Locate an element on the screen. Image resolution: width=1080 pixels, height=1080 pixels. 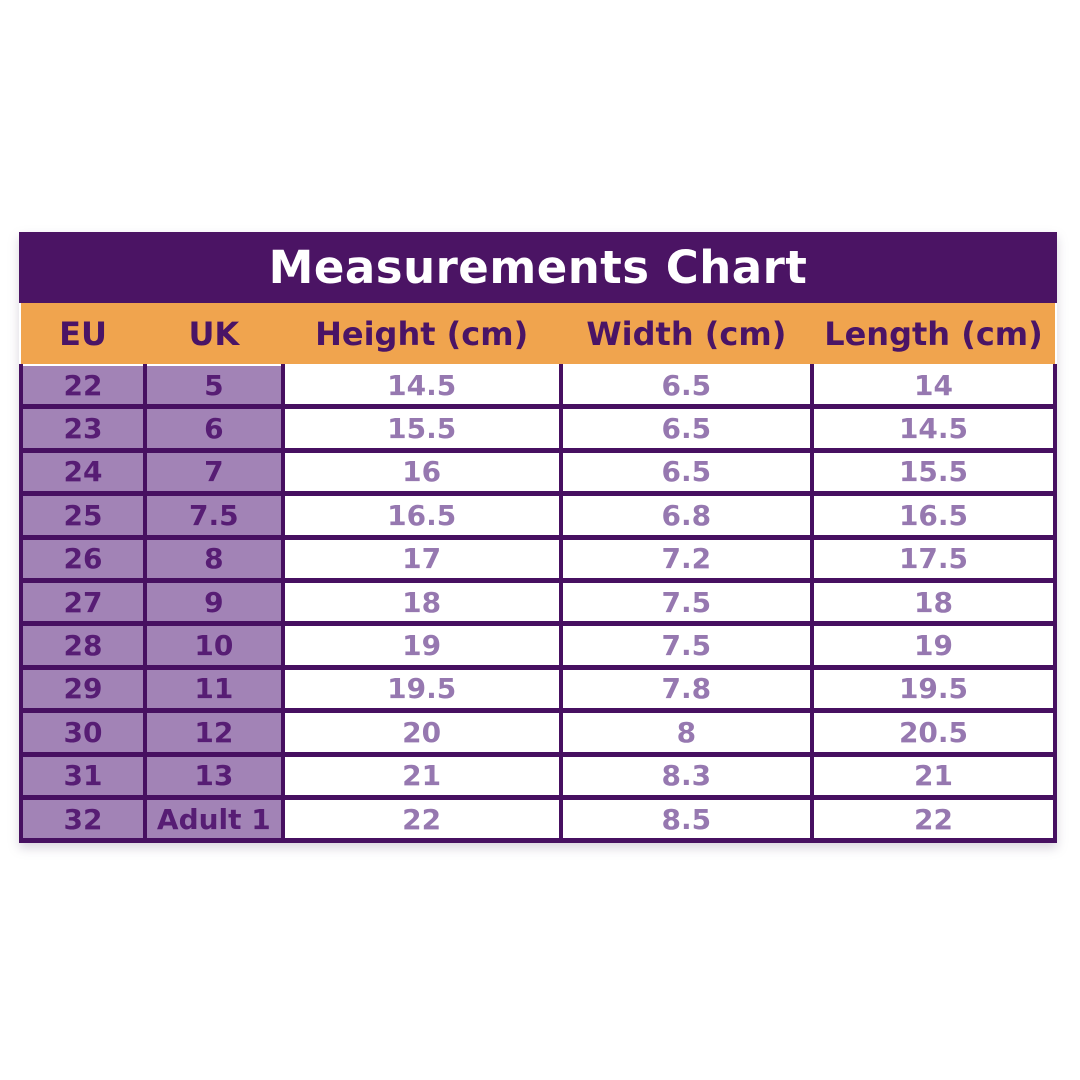
cell-length: 14 is located at coordinates (933, 387).